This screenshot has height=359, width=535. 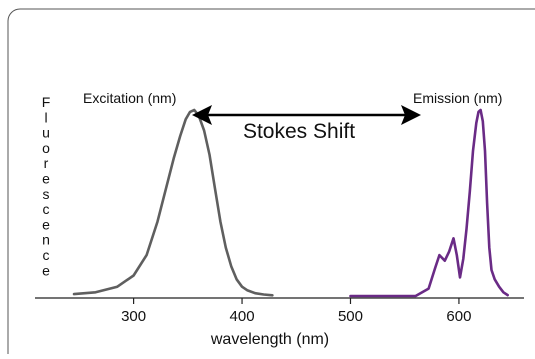 I want to click on arrow-head-left-icon, so click(x=202, y=115).